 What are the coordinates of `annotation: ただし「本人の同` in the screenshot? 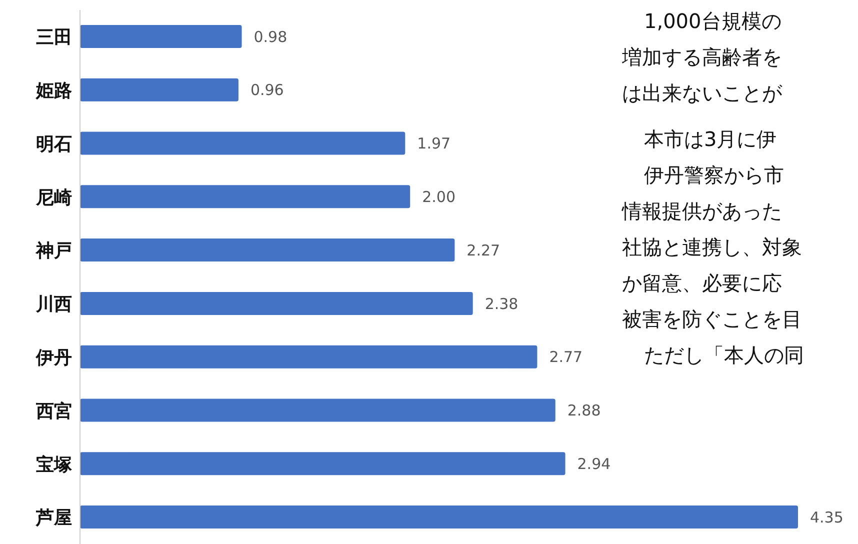 It's located at (724, 355).